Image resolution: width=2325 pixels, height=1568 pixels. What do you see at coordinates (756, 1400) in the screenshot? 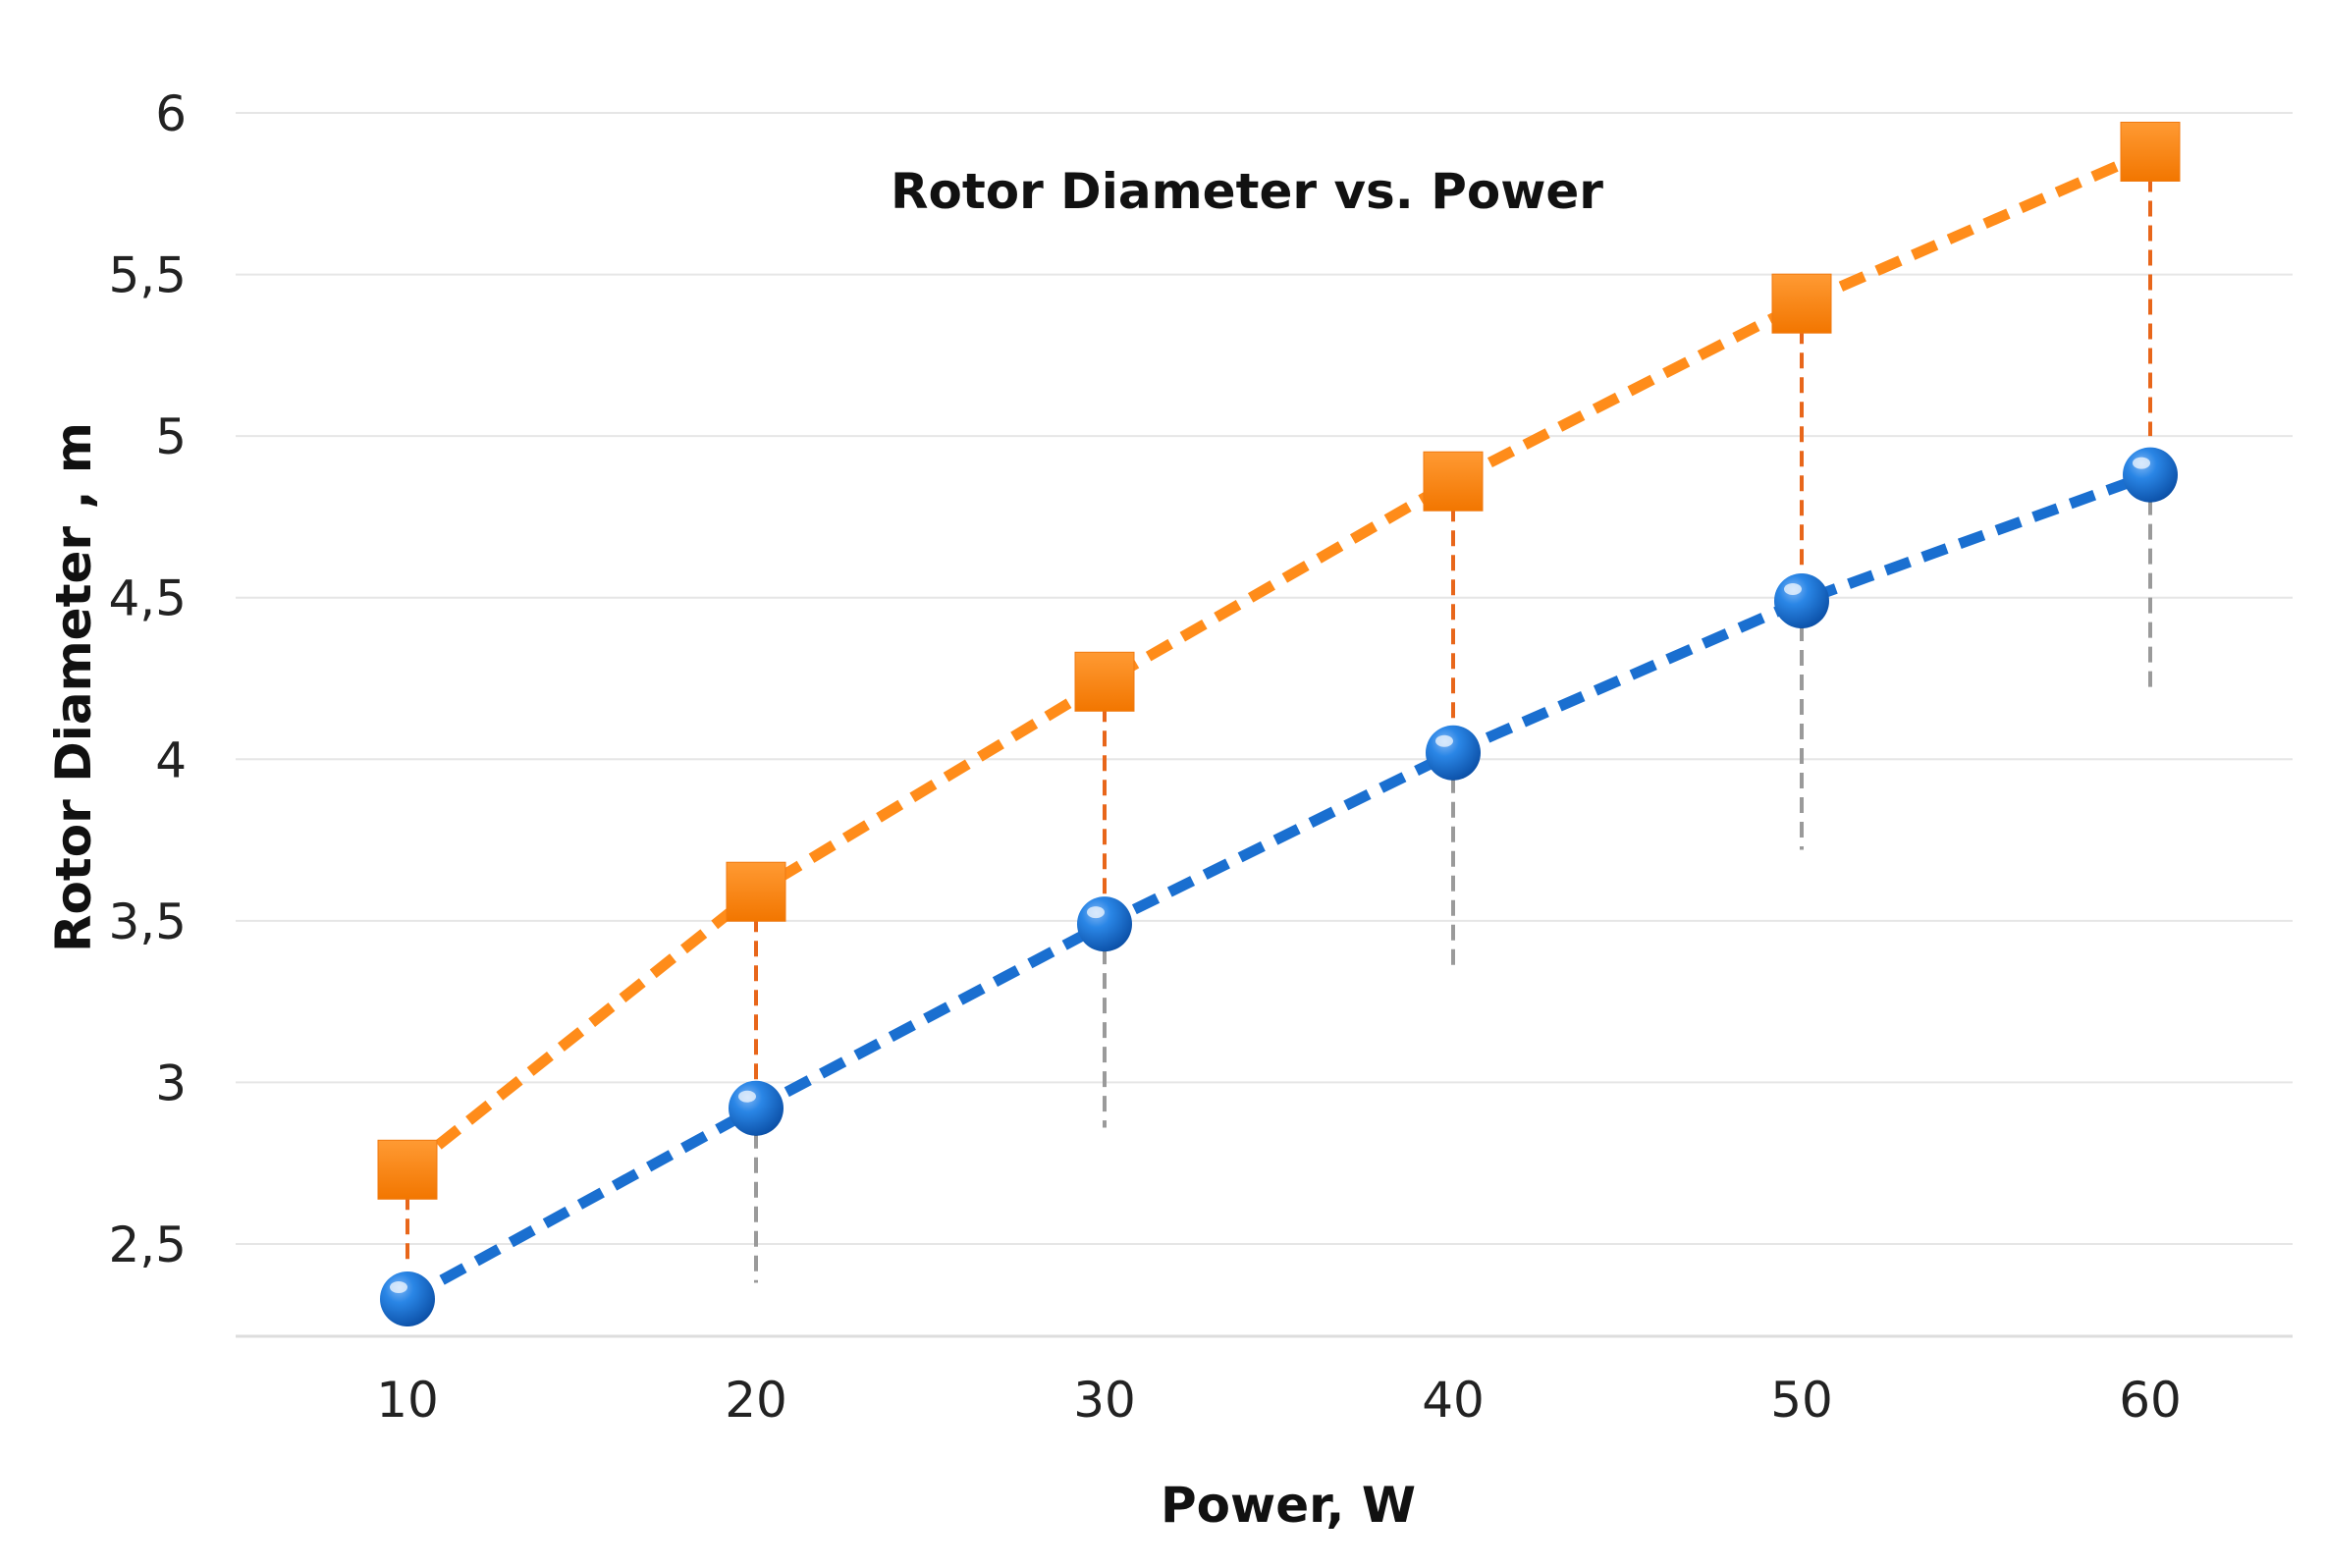
I see `x-tick-label: 20` at bounding box center [756, 1400].